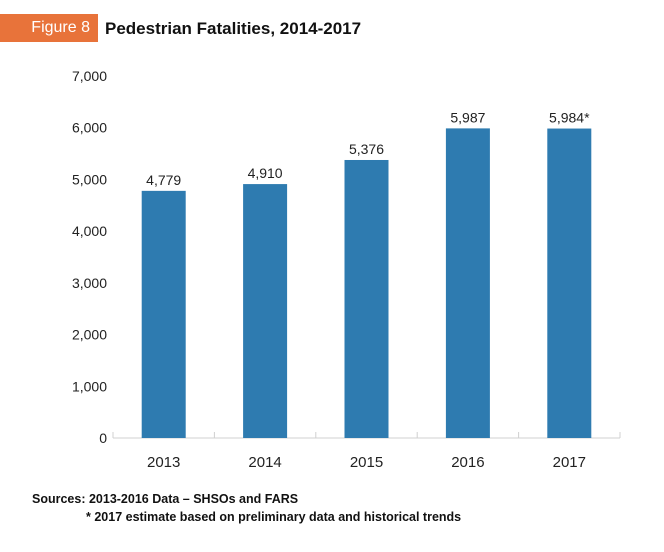  Describe the element at coordinates (89, 76) in the screenshot. I see `y-tick-label: 7,000` at that location.